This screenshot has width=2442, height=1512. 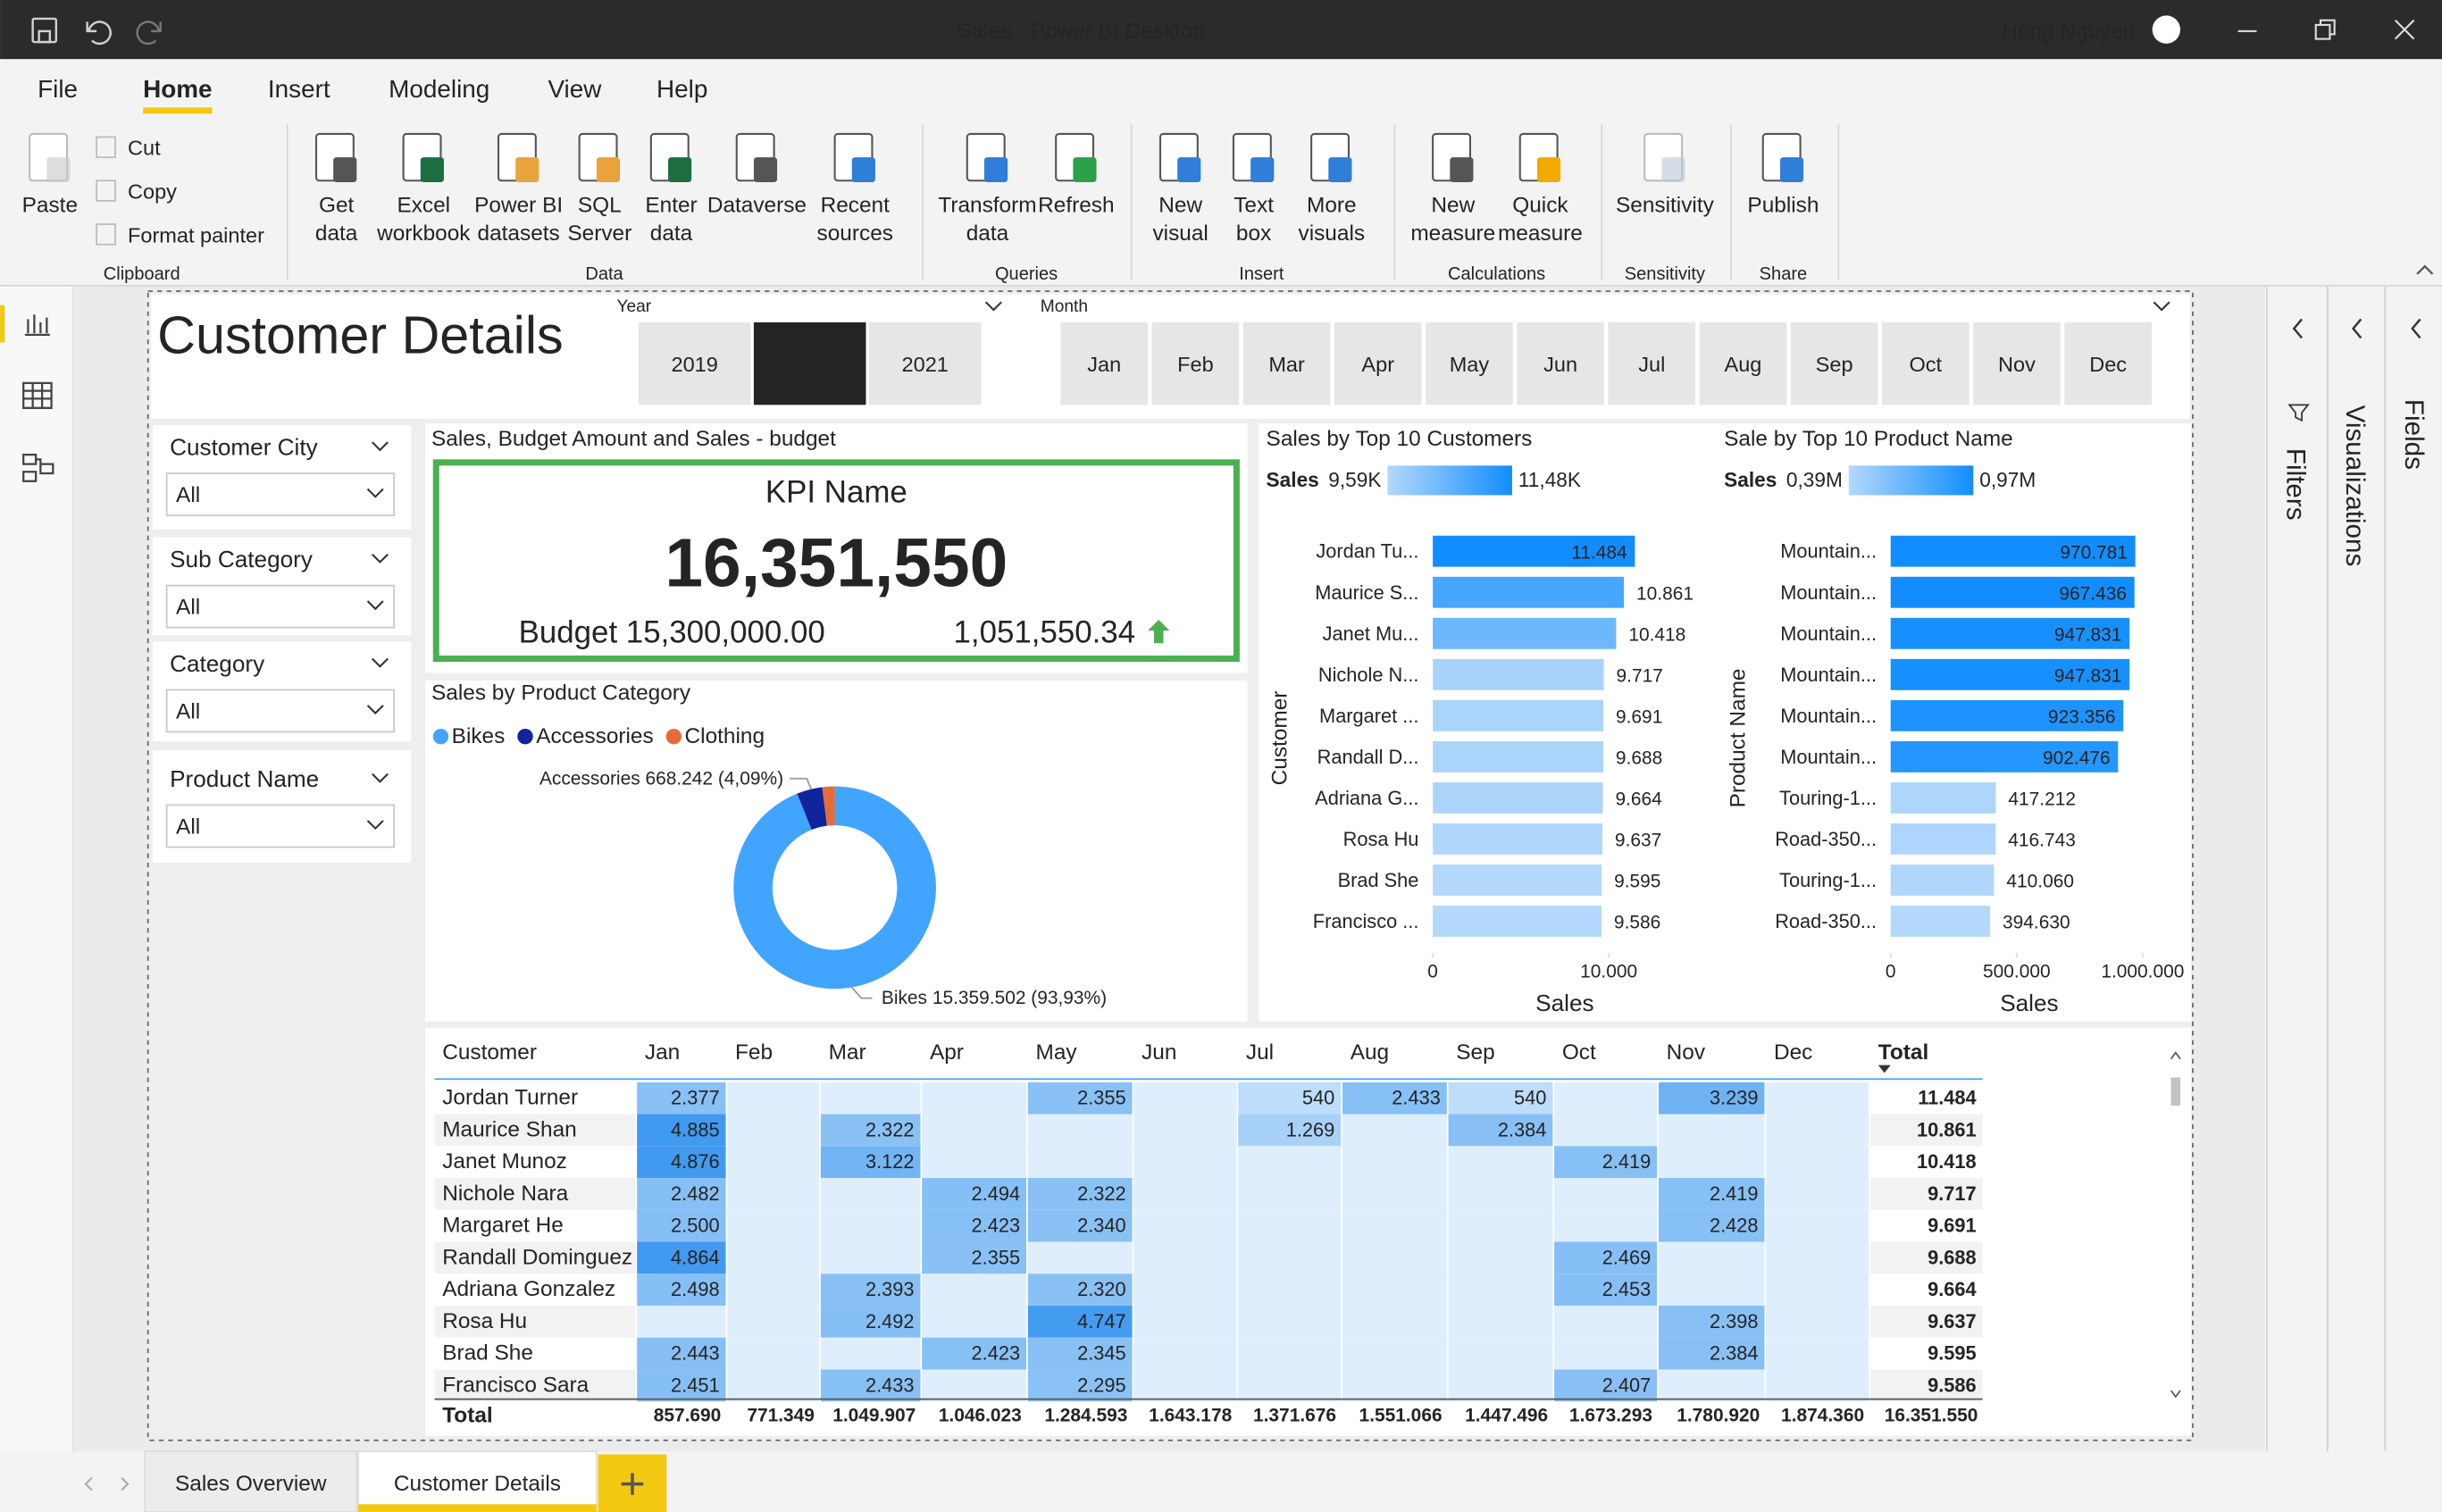 I want to click on column-header: Jan, so click(x=662, y=1052).